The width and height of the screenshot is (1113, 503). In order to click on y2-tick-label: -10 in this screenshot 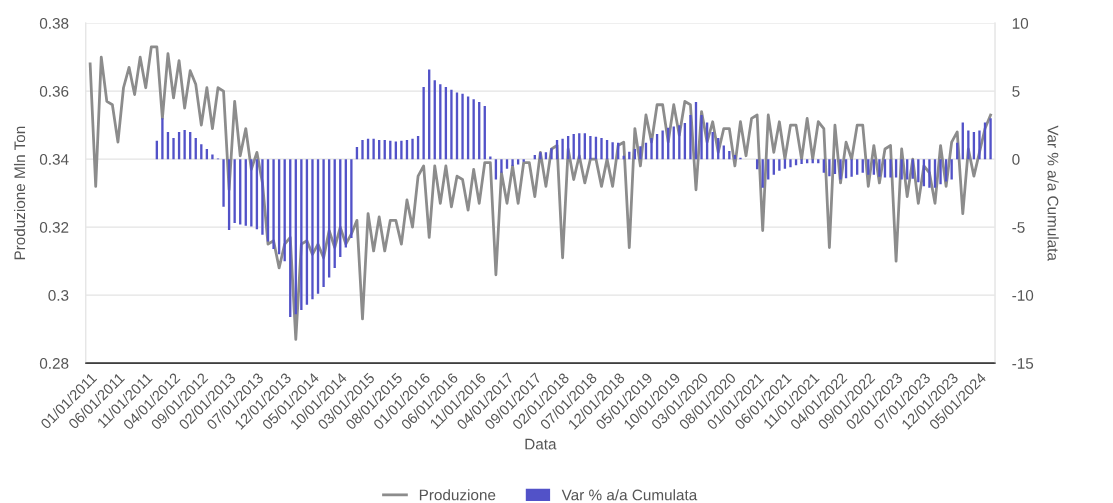, I will do `click(1023, 295)`.